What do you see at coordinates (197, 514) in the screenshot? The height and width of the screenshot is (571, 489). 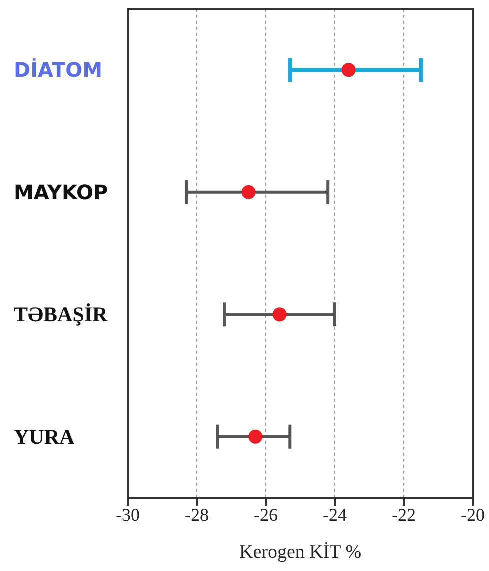 I see `x-tick-label: -28` at bounding box center [197, 514].